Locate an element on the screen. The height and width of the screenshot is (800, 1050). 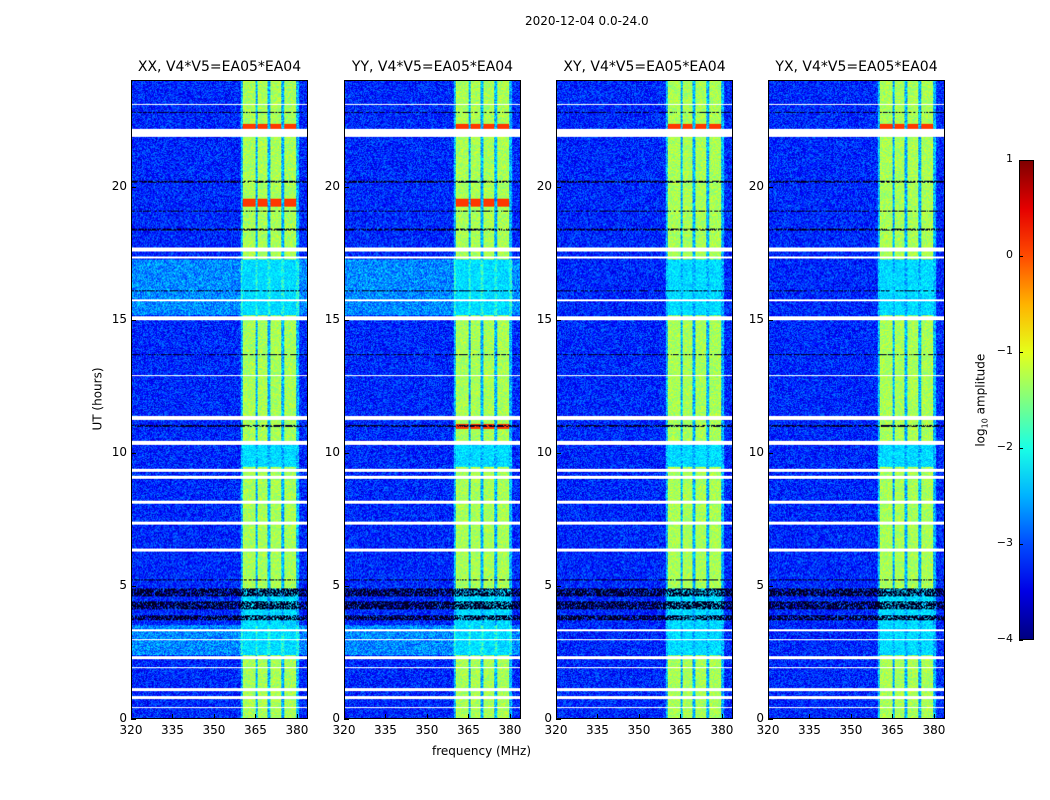
colorbar-label-log: log is located at coordinates (980, 437).